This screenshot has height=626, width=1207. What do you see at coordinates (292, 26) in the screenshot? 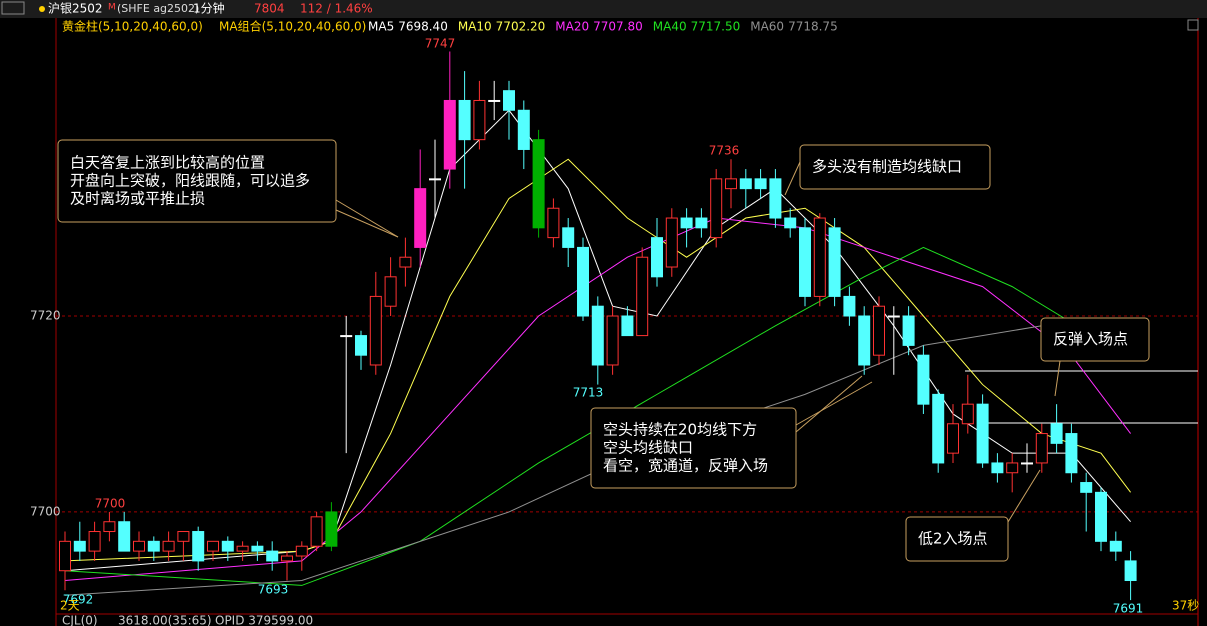
I see `ma-group-label: MA组合(5,10,20,40,60,0)` at bounding box center [292, 26].